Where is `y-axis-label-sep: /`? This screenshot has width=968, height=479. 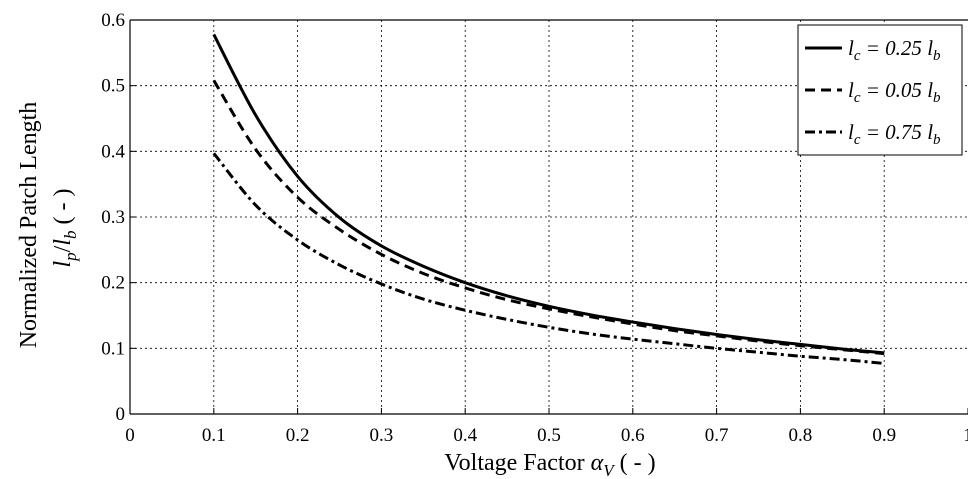 y-axis-label-sep: / is located at coordinates (63, 248).